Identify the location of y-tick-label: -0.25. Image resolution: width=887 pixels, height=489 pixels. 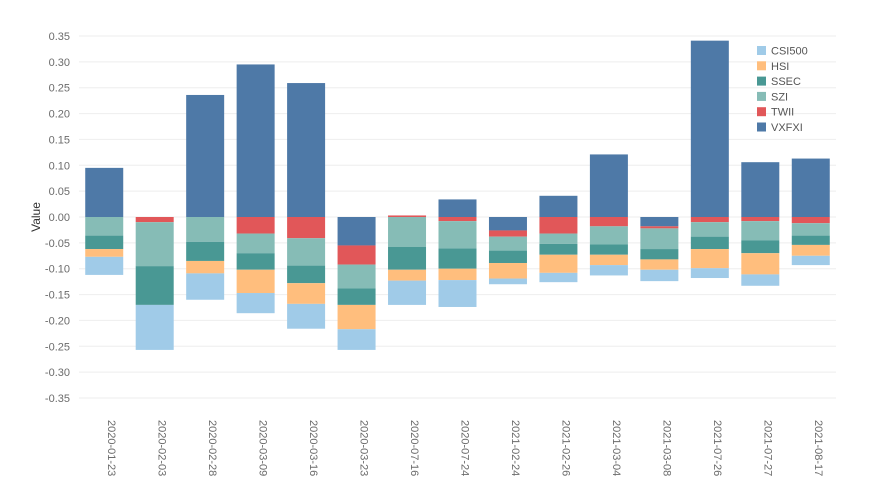
(57, 347).